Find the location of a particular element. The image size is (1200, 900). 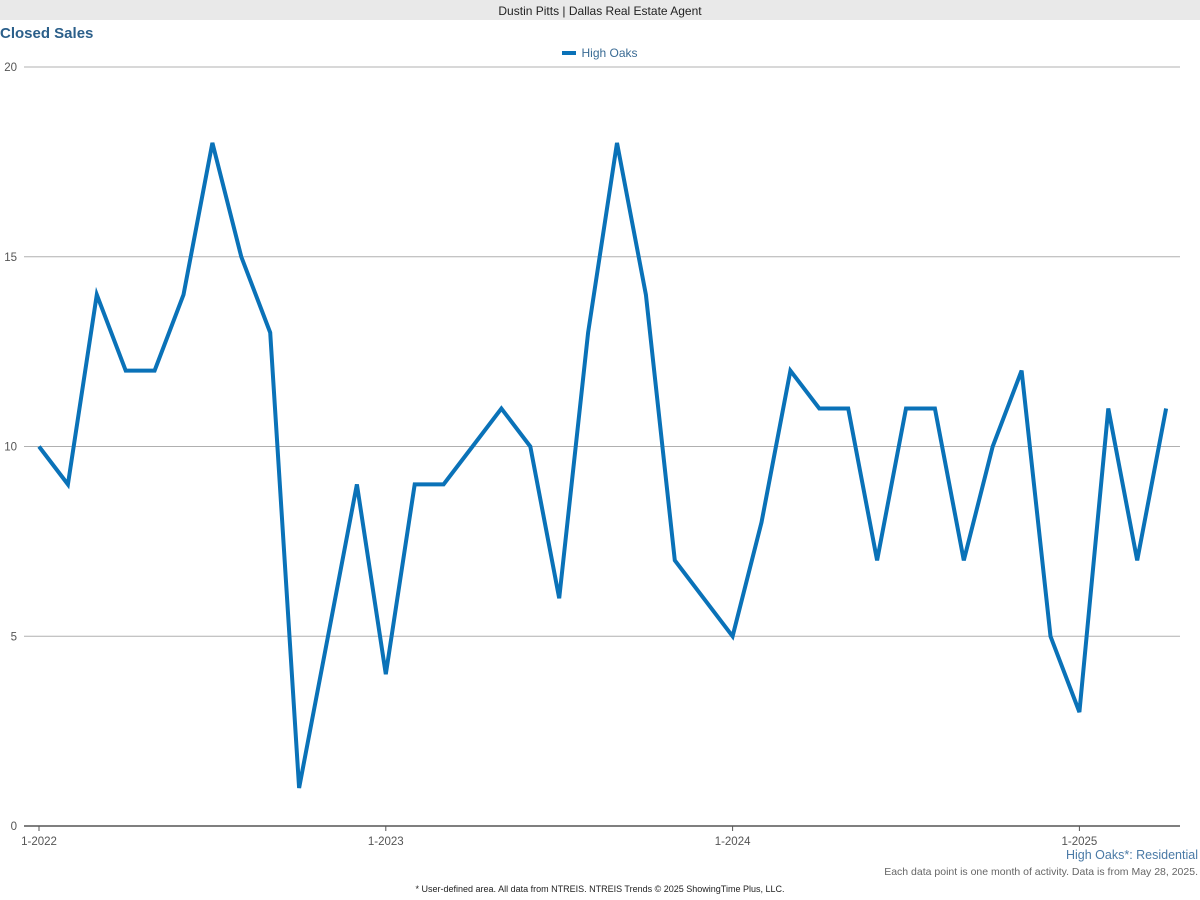

y-tick-label: 10 is located at coordinates (10, 448).